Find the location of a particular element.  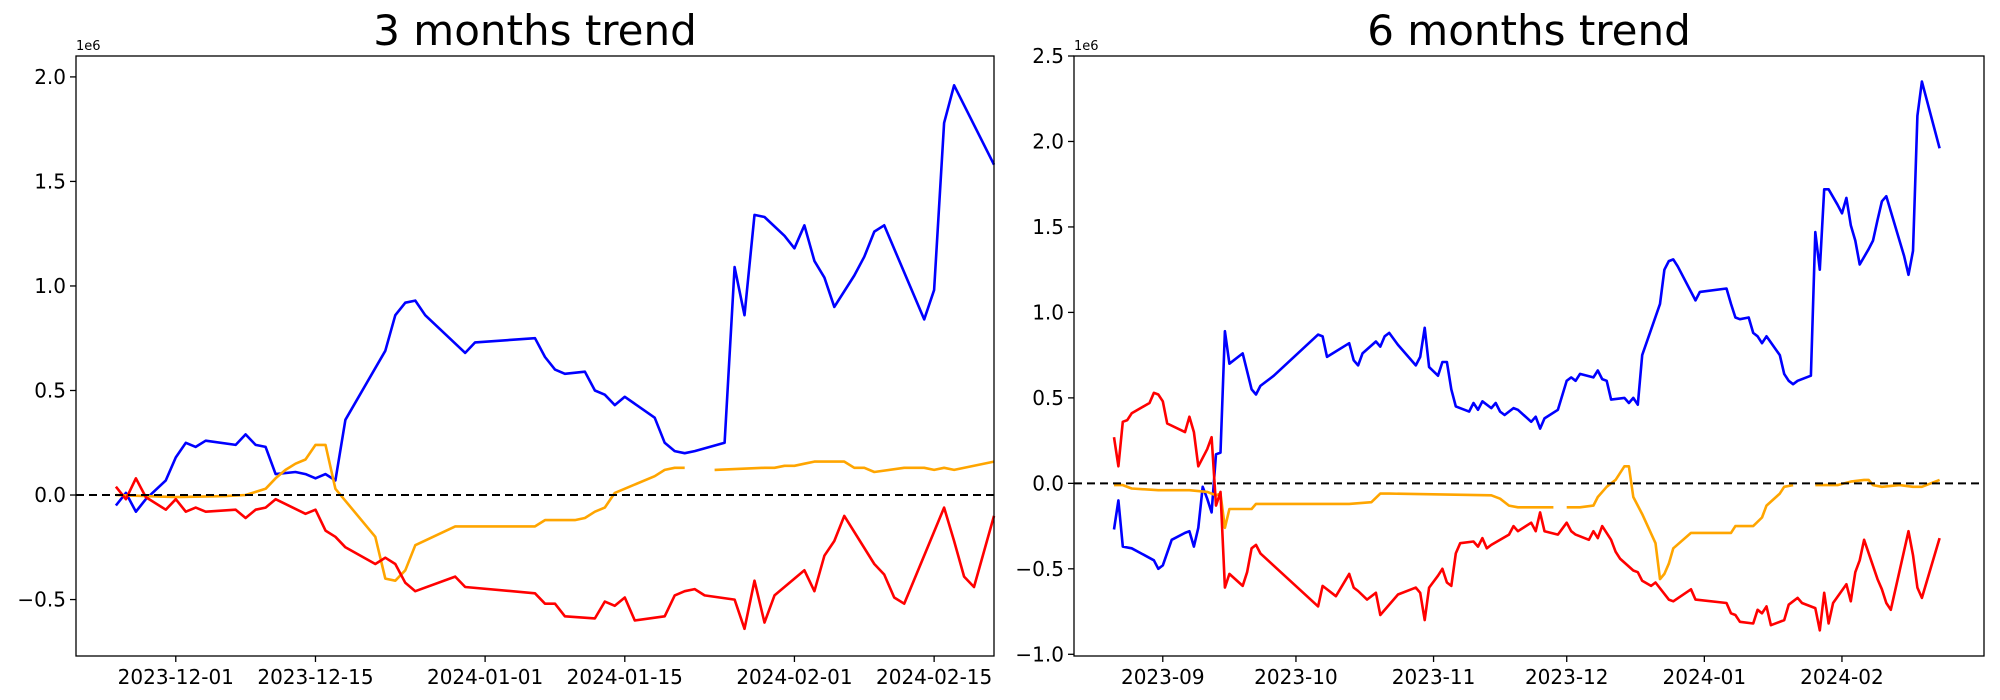

y-tick-label: 2.5 is located at coordinates (1048, 56).